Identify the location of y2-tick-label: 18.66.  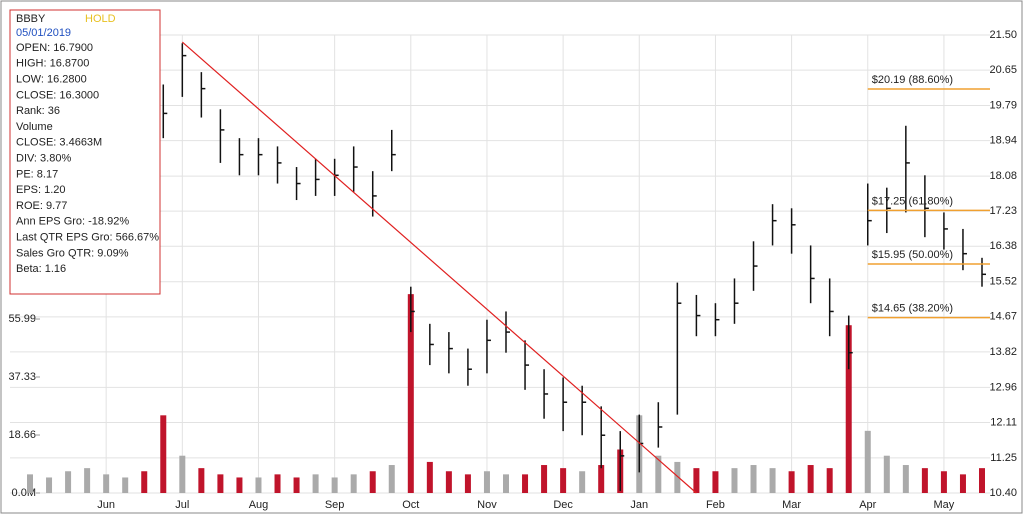
(22, 435).